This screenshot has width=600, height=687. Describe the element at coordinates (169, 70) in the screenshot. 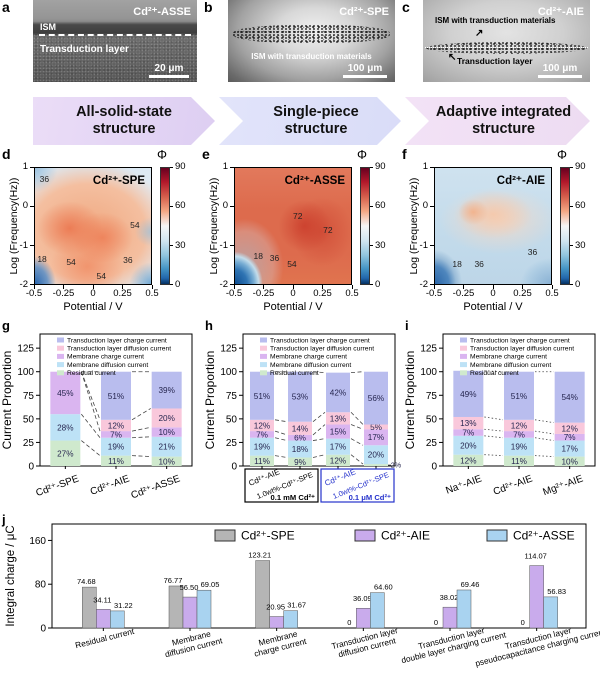

I see `scale-bar: 20 μm` at that location.